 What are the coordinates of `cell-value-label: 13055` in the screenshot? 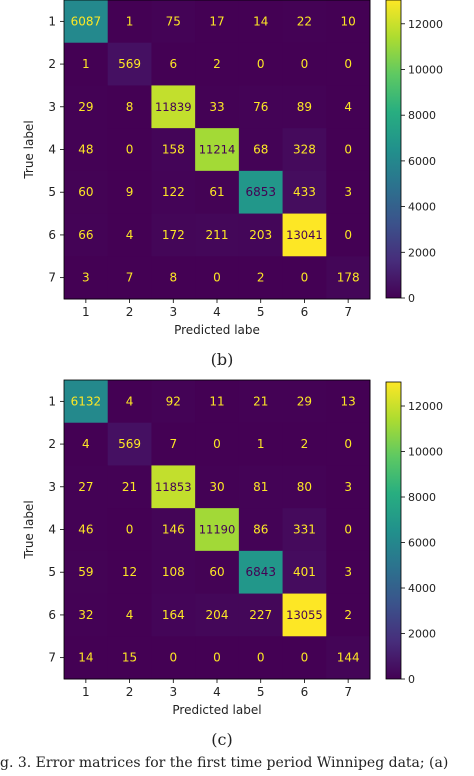 It's located at (304, 615).